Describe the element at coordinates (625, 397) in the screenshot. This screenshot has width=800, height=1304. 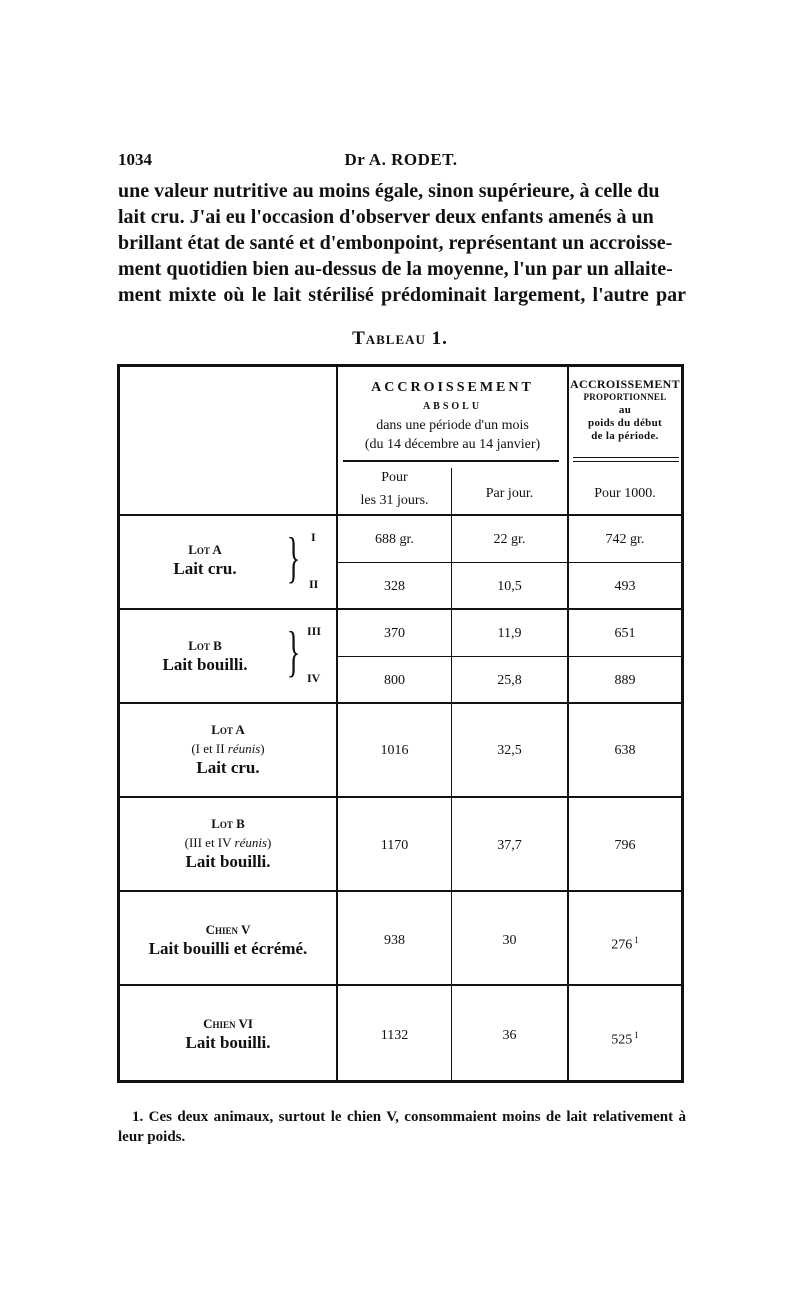
I see `header-prop-subtitle: PROPORTIONNEL` at that location.